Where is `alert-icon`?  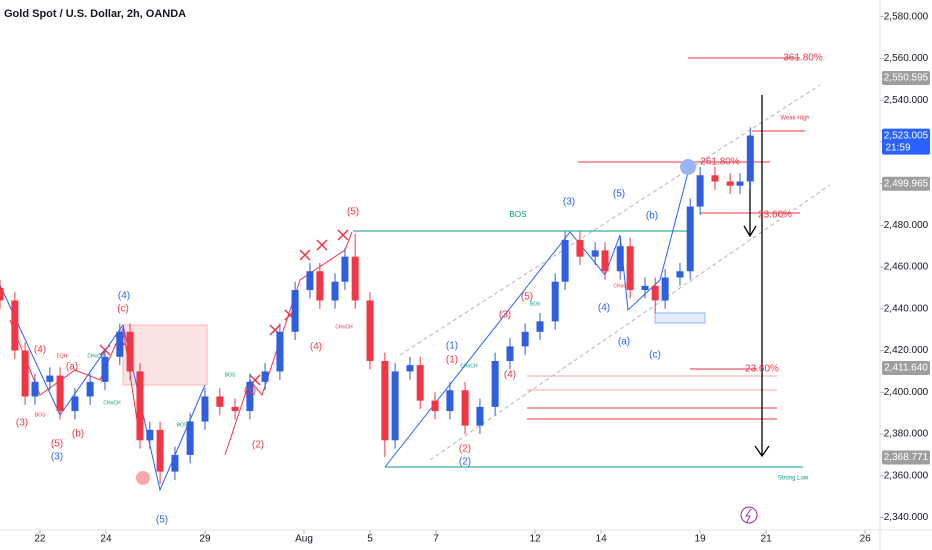
alert-icon is located at coordinates (749, 515).